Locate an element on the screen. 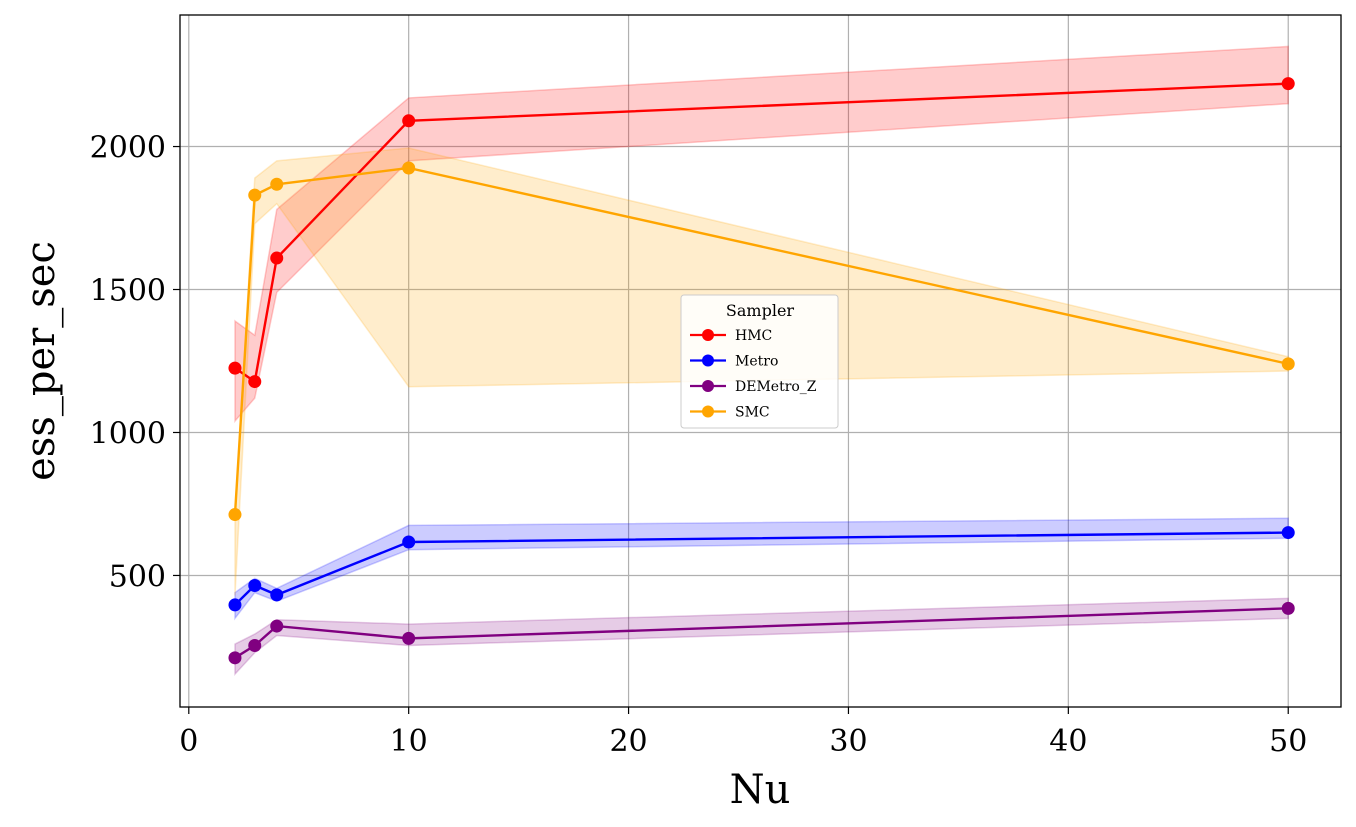 The height and width of the screenshot is (827, 1356). y-tick-label: 500 is located at coordinates (137, 576).